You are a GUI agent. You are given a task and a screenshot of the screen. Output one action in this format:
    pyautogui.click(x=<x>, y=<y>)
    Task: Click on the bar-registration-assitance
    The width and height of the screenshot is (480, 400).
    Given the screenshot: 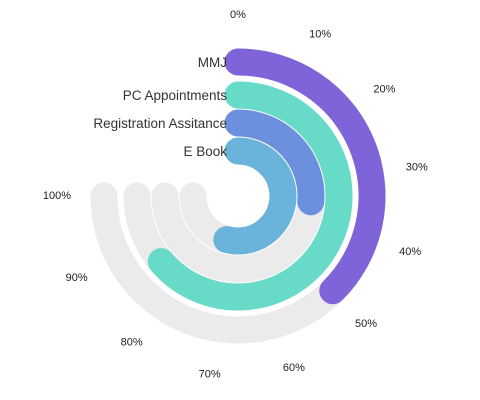 What is the action you would take?
    pyautogui.click(x=274, y=162)
    